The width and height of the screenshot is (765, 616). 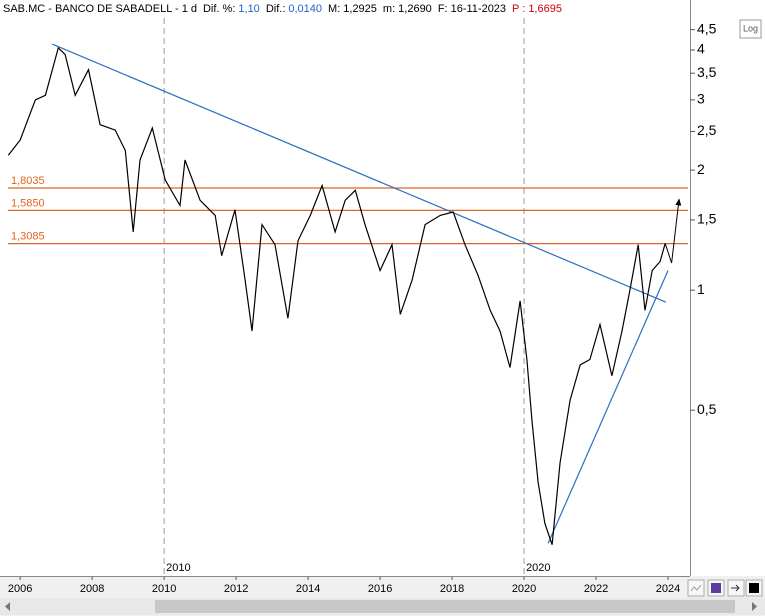 I want to click on log-button-label: Log, so click(x=750, y=28).